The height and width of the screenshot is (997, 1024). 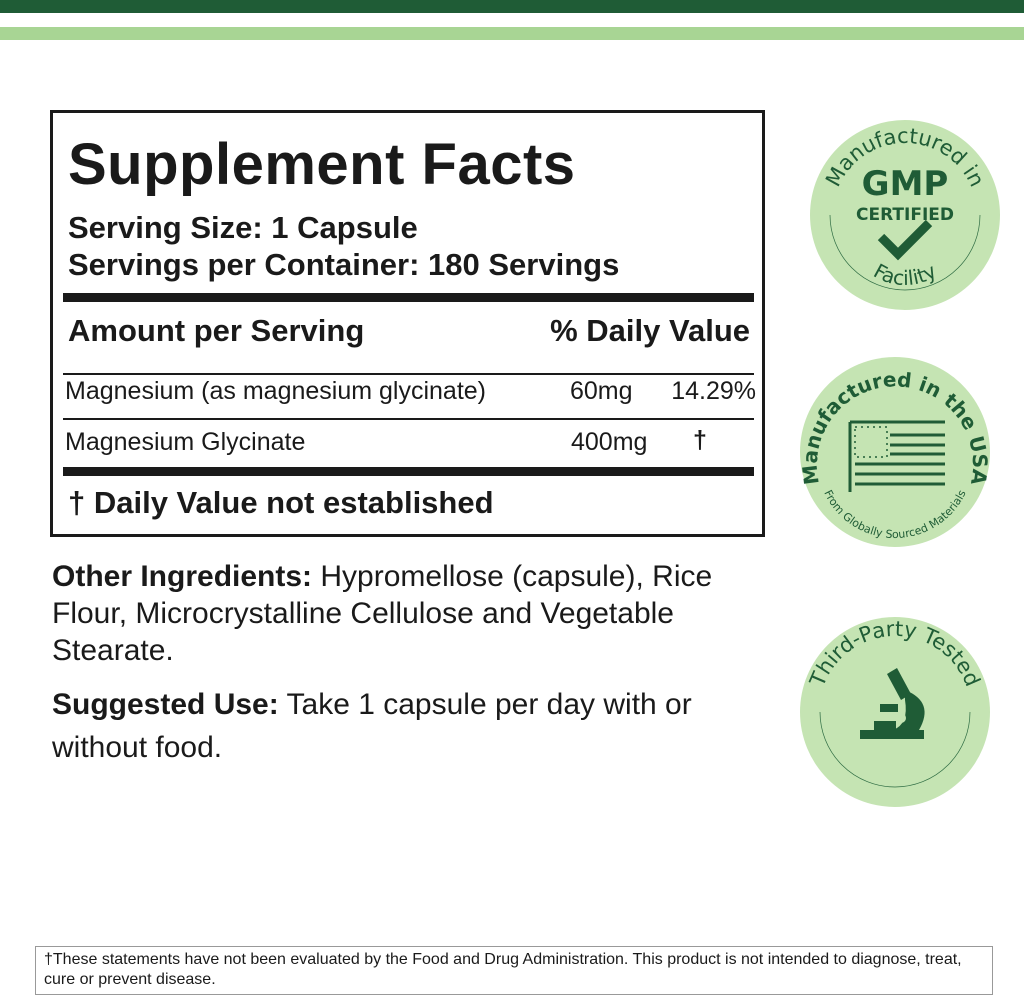 I want to click on row-dv: 14.29%, so click(x=713, y=391).